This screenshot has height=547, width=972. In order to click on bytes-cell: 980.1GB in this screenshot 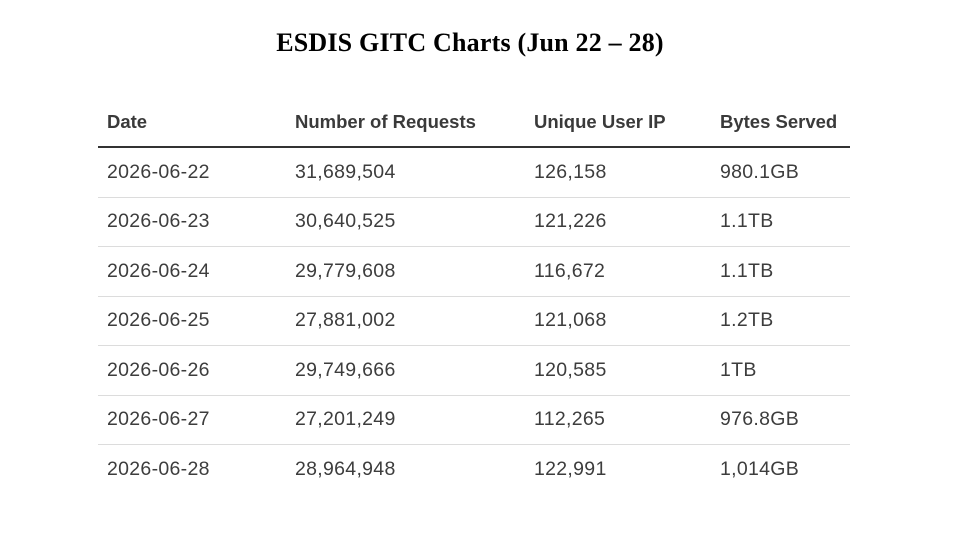, I will do `click(760, 171)`.